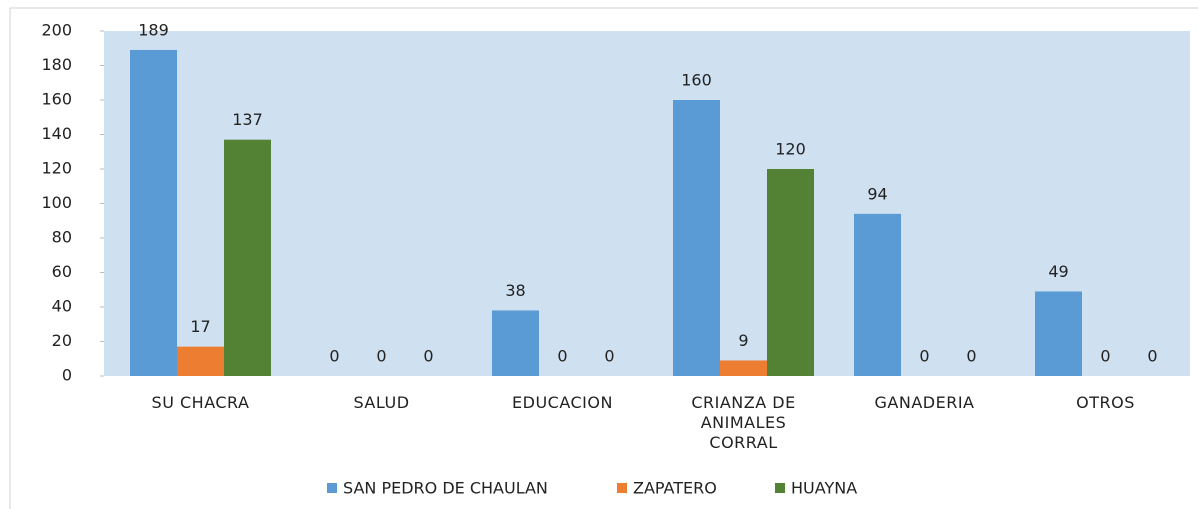 The image size is (1198, 509). Describe the element at coordinates (56, 133) in the screenshot. I see `y-tick-label: 140` at that location.